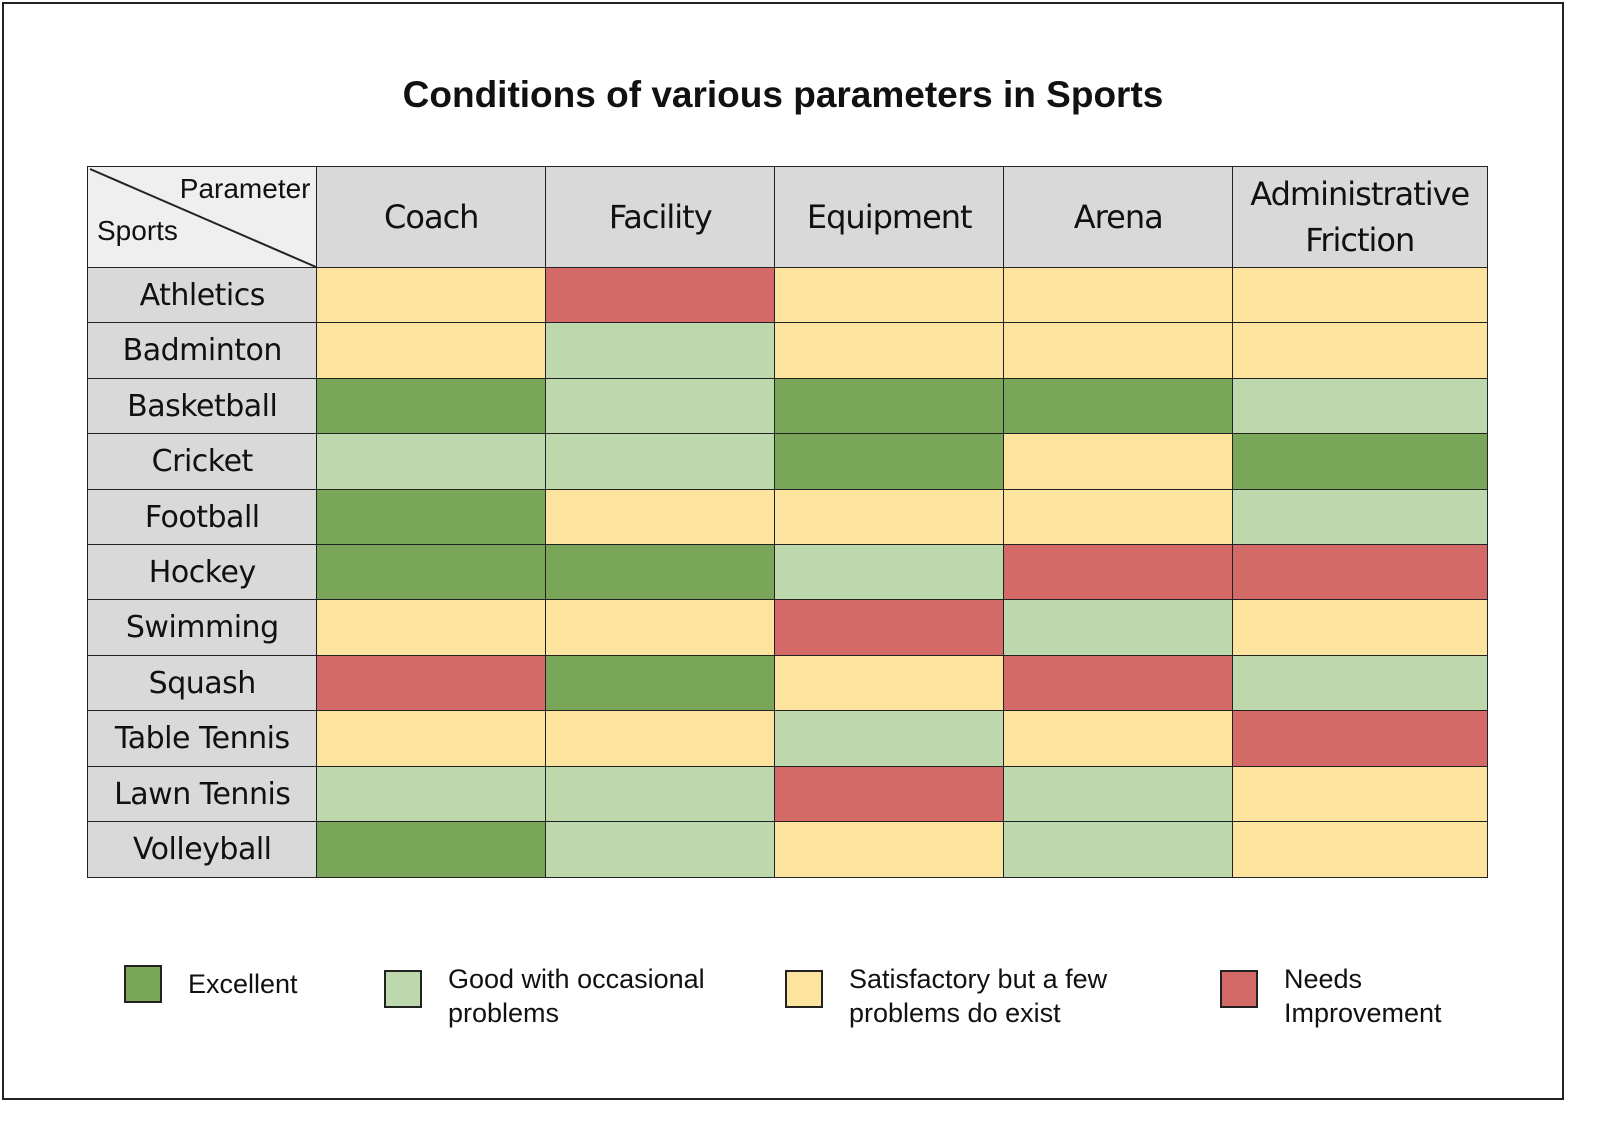 This screenshot has height=1125, width=1600. Describe the element at coordinates (576, 996) in the screenshot. I see `legend-label: Good with occasional problems` at that location.